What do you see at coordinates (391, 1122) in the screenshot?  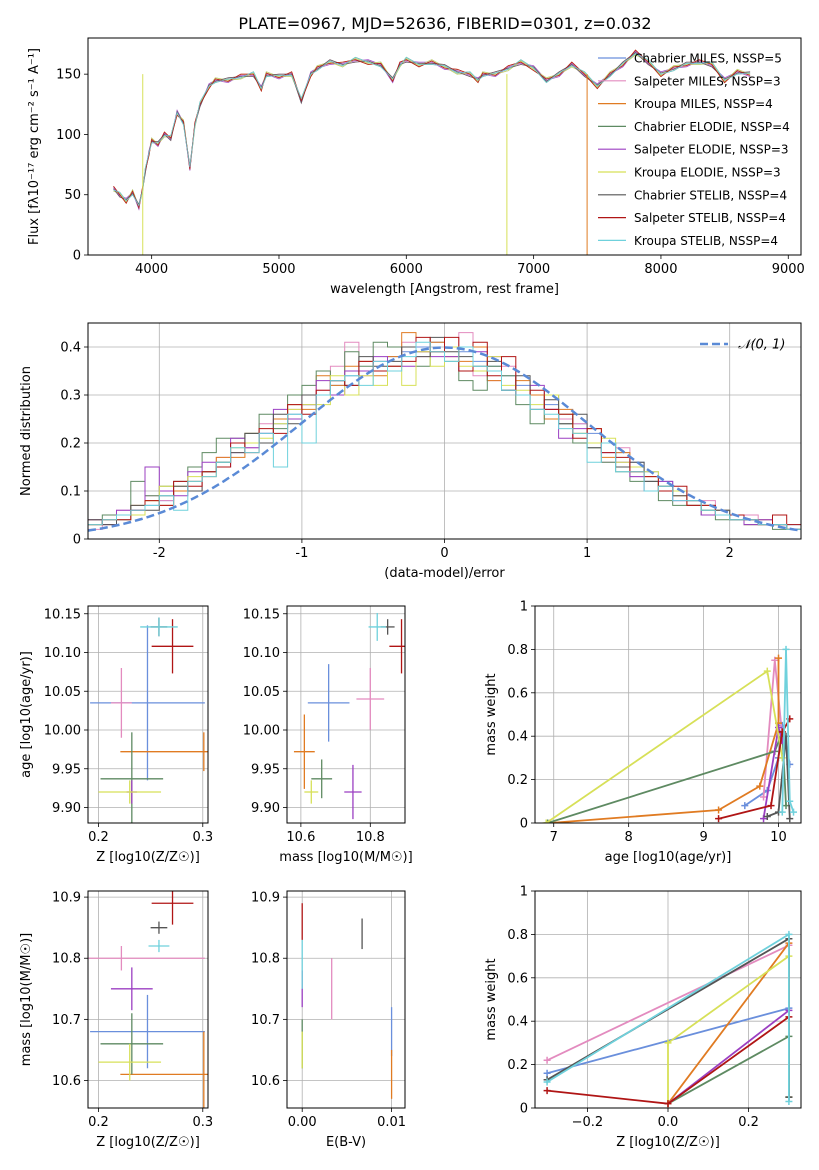 I see `x-tick-label: 0.01` at bounding box center [391, 1122].